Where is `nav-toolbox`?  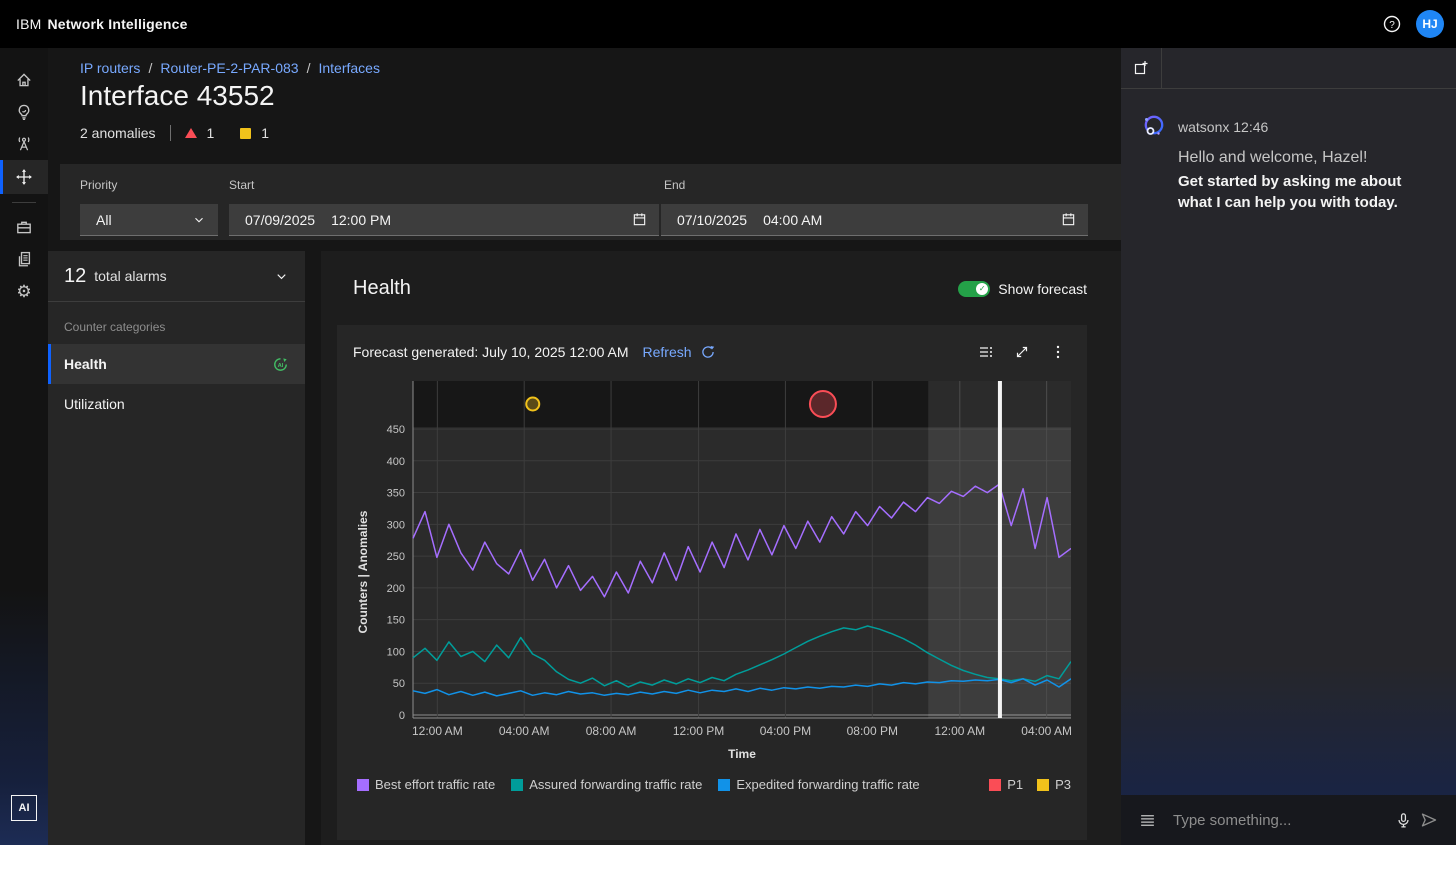
nav-toolbox is located at coordinates (24, 227).